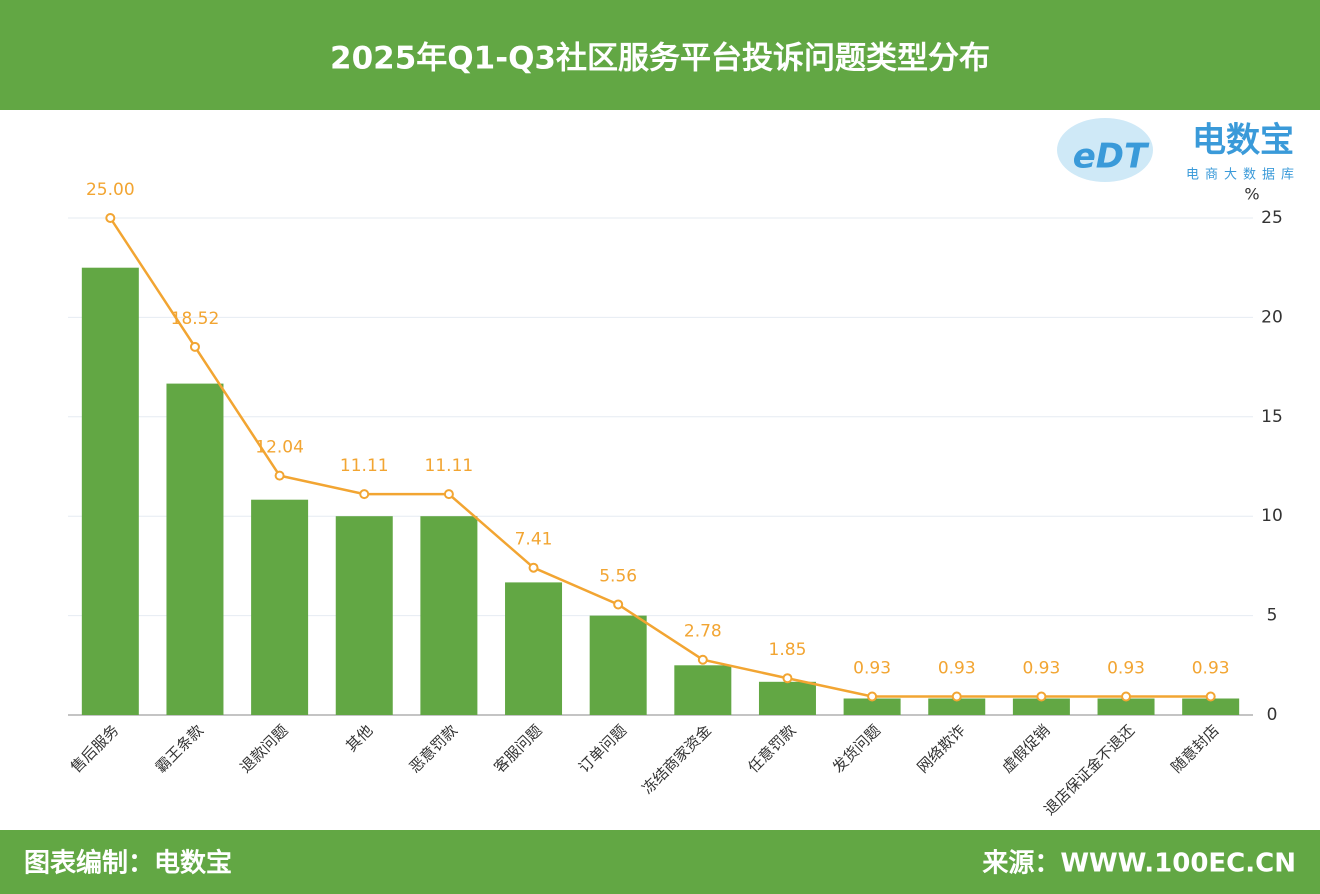 This screenshot has height=894, width=1320. I want to click on y-tick-label: 0, so click(1272, 715).